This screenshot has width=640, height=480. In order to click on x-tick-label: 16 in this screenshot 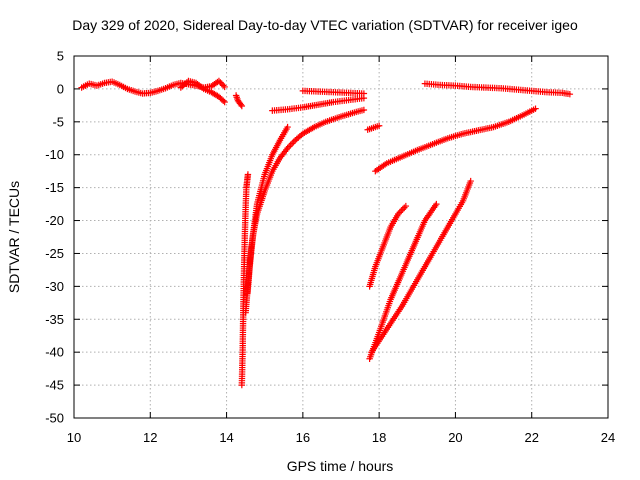, I will do `click(303, 437)`.